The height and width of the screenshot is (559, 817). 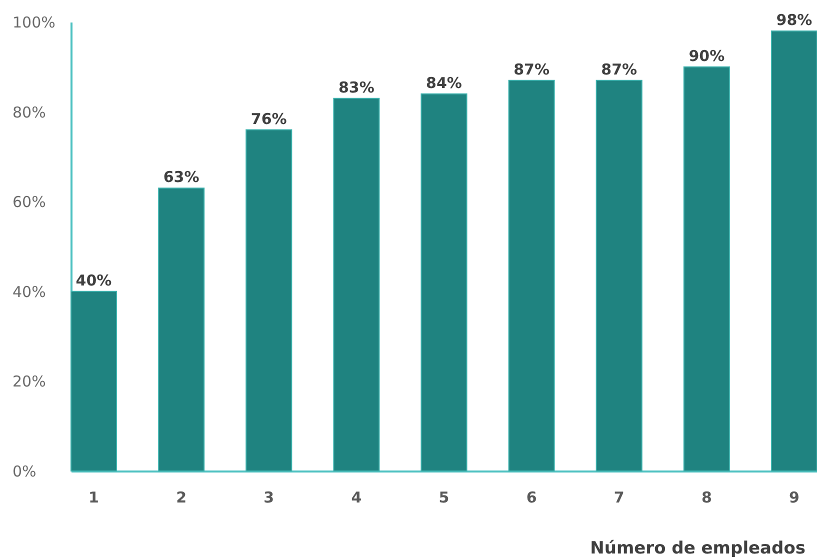 I want to click on data-label: 40%, so click(x=94, y=280).